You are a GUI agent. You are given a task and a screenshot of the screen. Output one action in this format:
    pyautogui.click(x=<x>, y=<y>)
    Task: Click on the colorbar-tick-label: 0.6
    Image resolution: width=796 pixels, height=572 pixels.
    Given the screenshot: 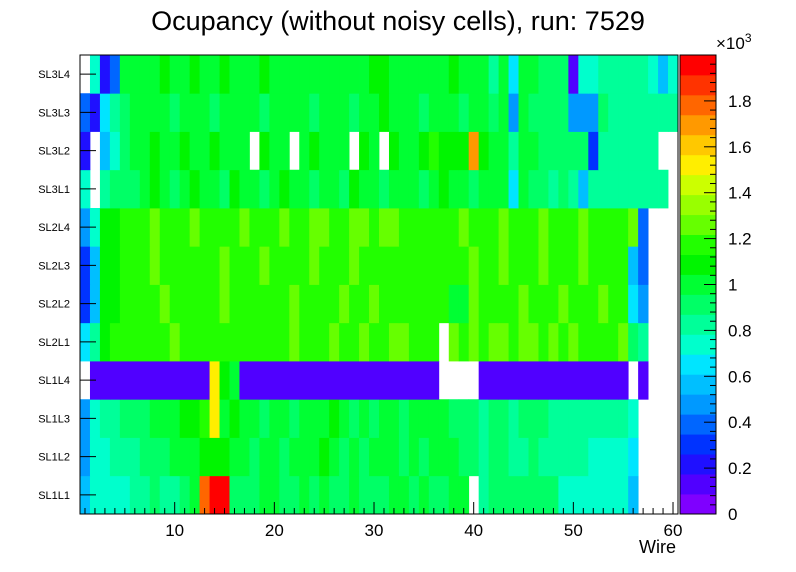 What is the action you would take?
    pyautogui.click(x=740, y=376)
    